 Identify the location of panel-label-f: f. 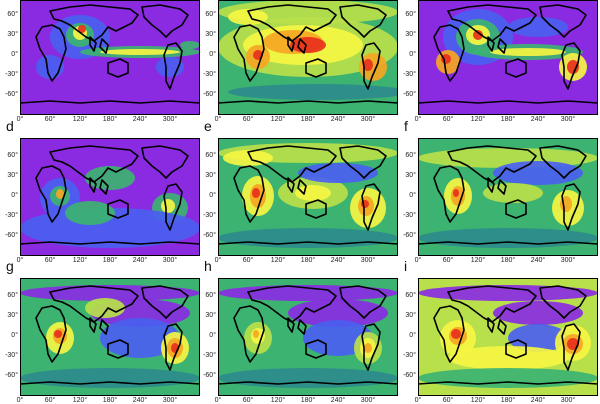
(406, 126).